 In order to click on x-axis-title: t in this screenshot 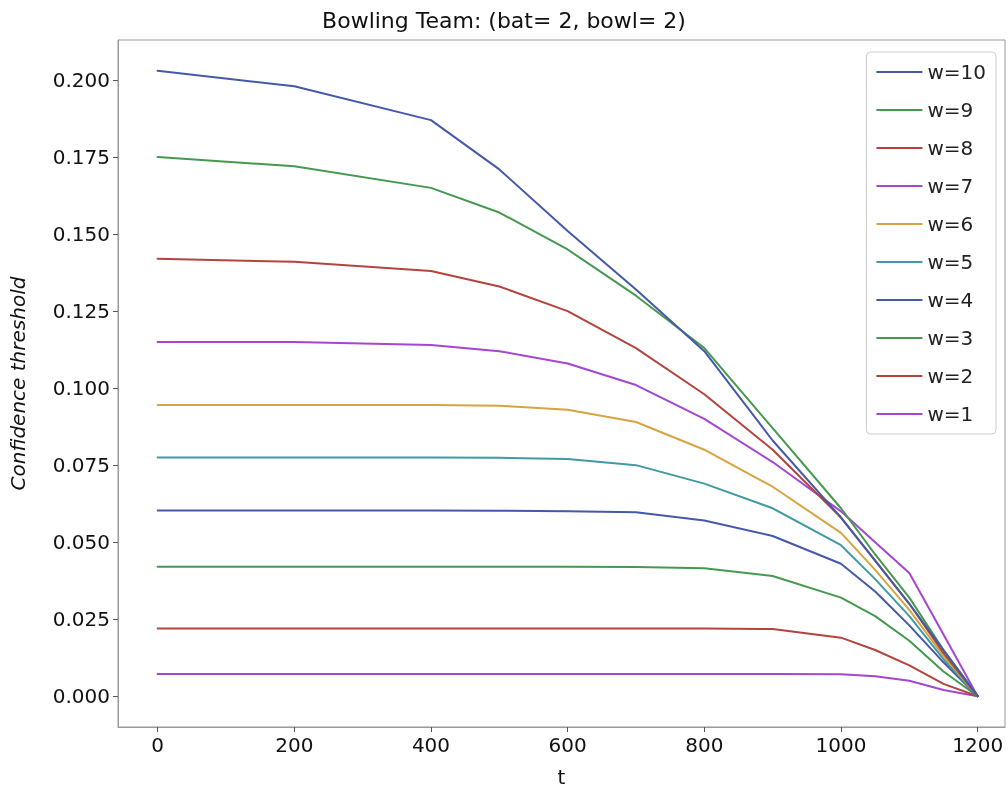, I will do `click(561, 777)`.